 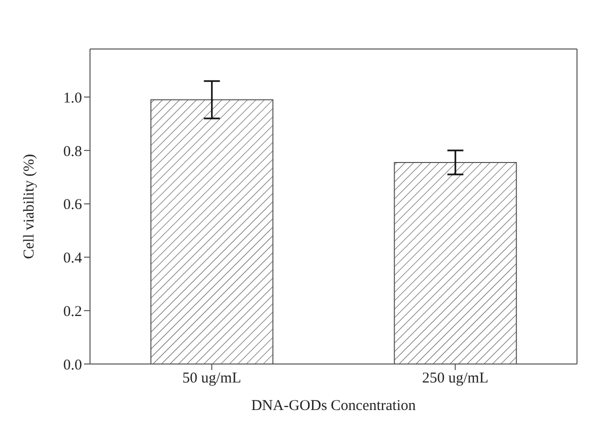 What do you see at coordinates (72, 152) in the screenshot?
I see `y-tick-label: 0.8` at bounding box center [72, 152].